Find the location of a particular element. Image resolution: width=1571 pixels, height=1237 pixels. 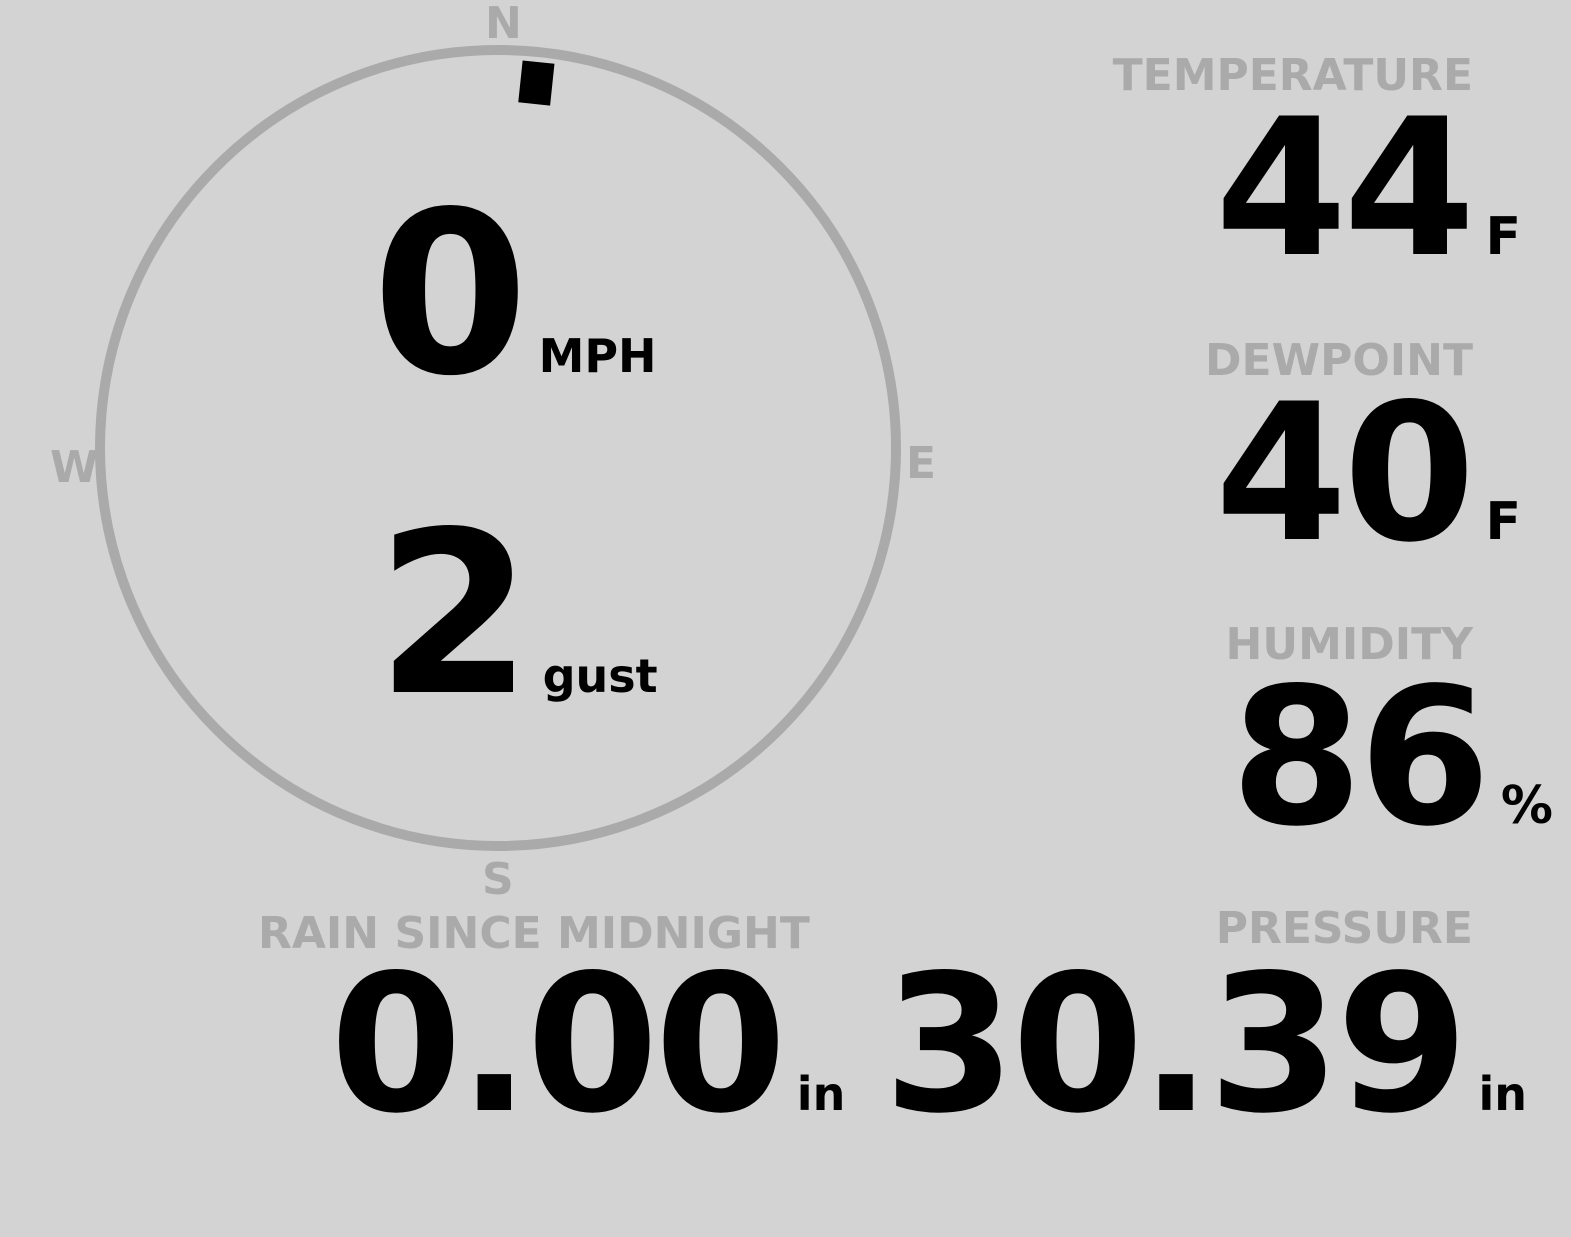

wind-gust-row: 2 gust is located at coordinates (517, 615).